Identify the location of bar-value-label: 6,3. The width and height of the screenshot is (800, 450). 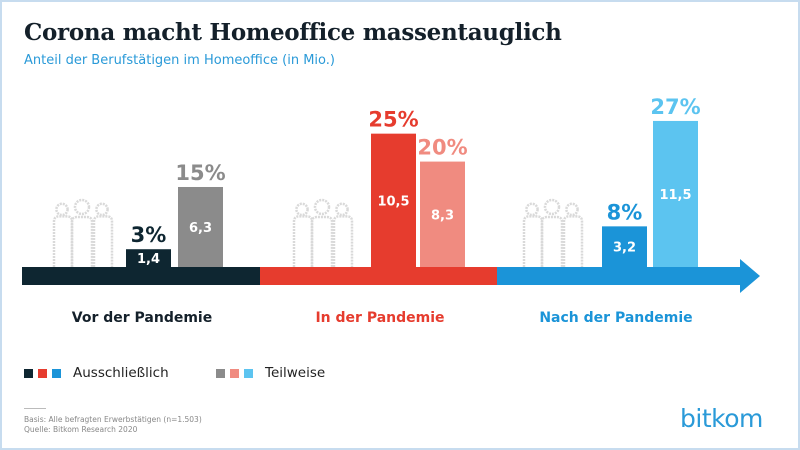
(200, 228).